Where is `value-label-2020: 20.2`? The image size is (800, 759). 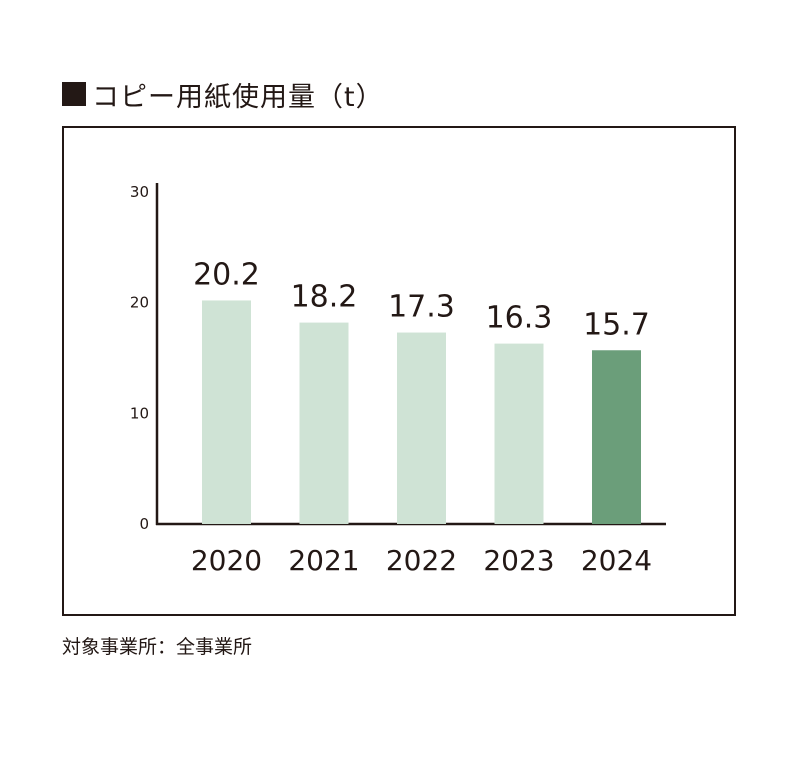
value-label-2020: 20.2 is located at coordinates (226, 274).